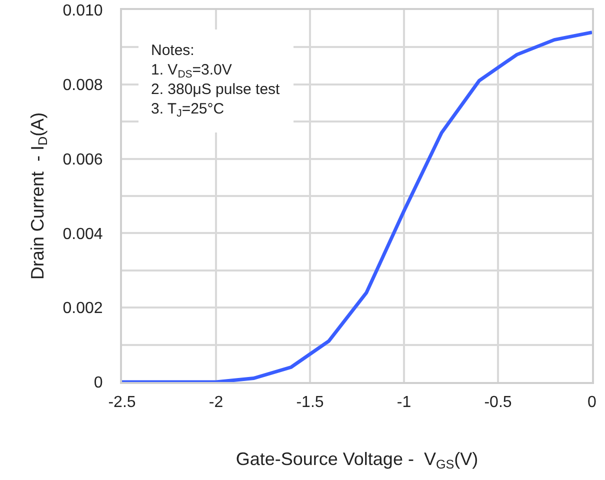  Describe the element at coordinates (172, 50) in the screenshot. I see `annotation: Notes:` at that location.